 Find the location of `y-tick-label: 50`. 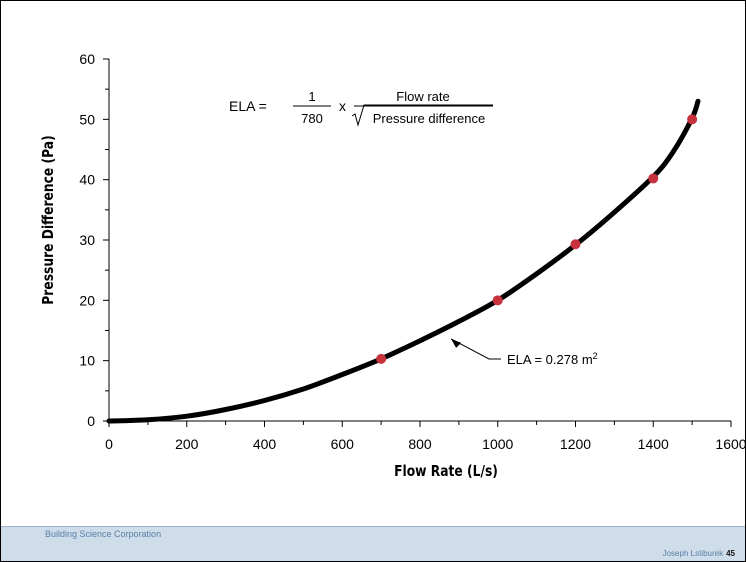

y-tick-label: 50 is located at coordinates (87, 119).